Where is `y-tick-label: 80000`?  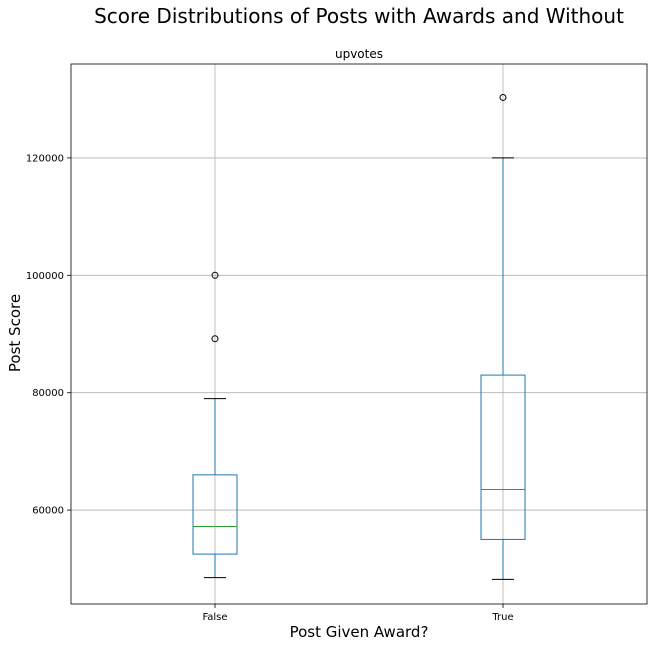 y-tick-label: 80000 is located at coordinates (48, 393).